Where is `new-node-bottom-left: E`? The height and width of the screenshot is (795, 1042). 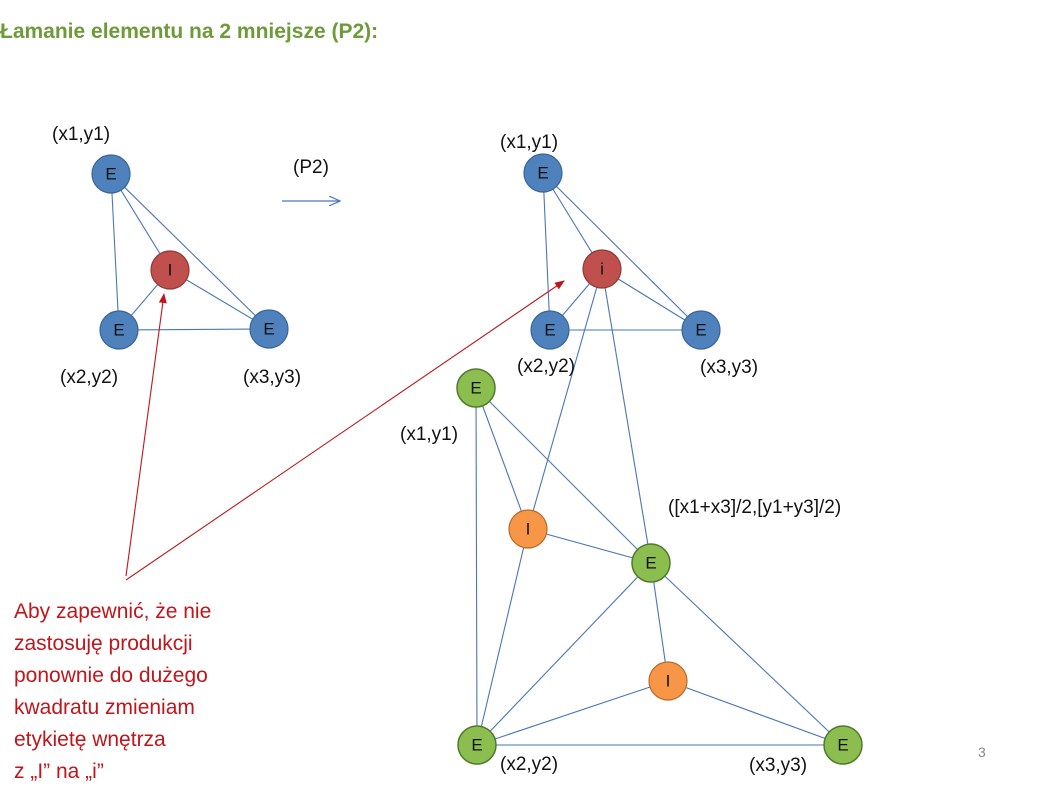 new-node-bottom-left: E is located at coordinates (477, 745).